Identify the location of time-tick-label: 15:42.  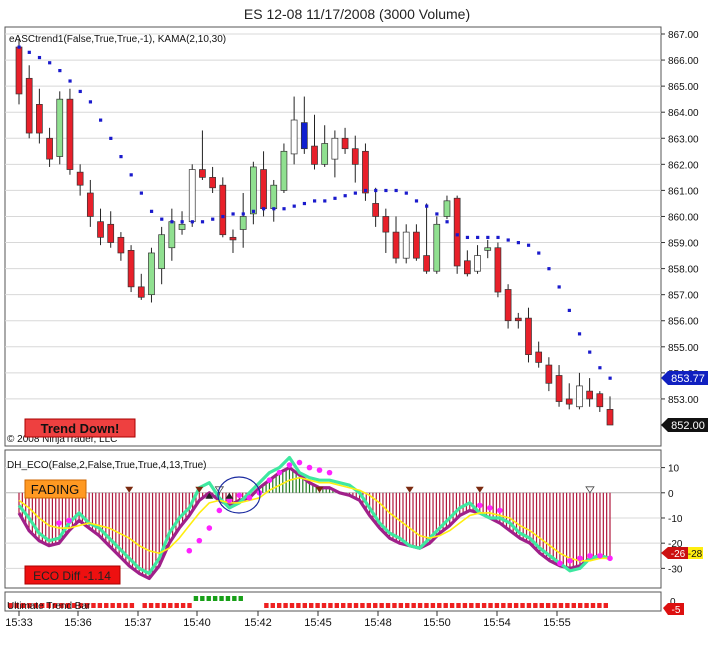
(258, 623).